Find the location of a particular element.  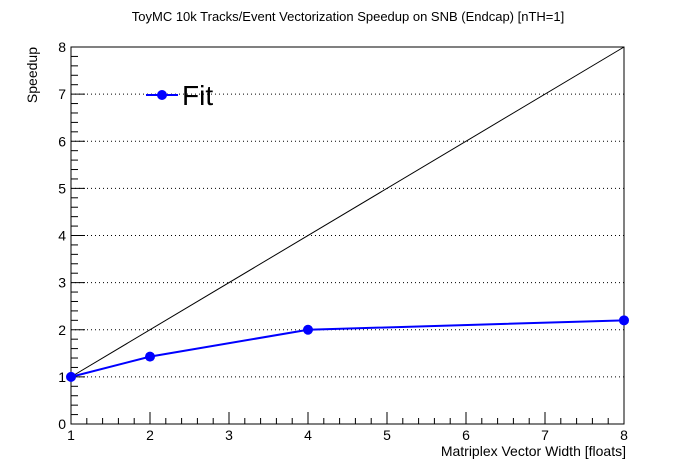

x-tick-label: 1 is located at coordinates (71, 435).